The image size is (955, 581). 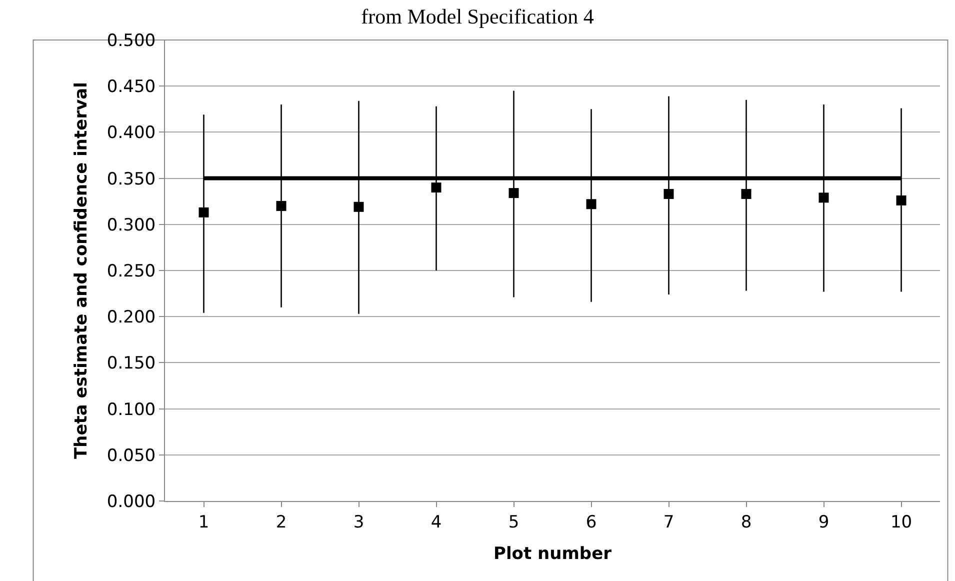 I want to click on y-tick-label: 0.500, so click(x=131, y=40).